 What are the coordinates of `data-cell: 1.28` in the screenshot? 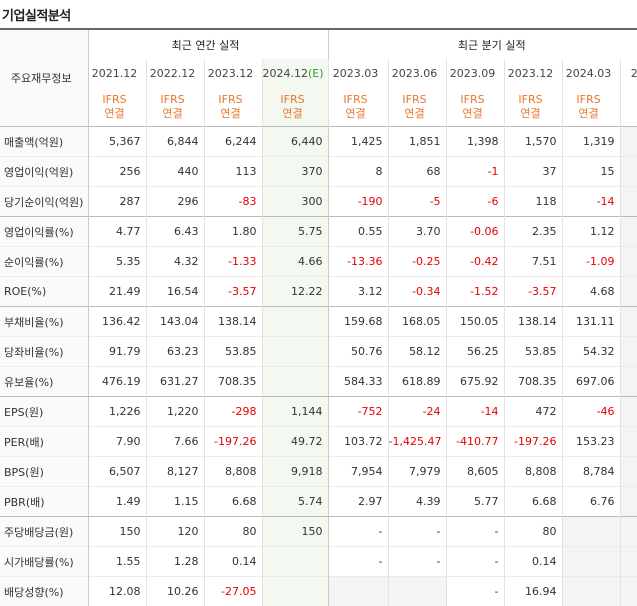 It's located at (175, 562).